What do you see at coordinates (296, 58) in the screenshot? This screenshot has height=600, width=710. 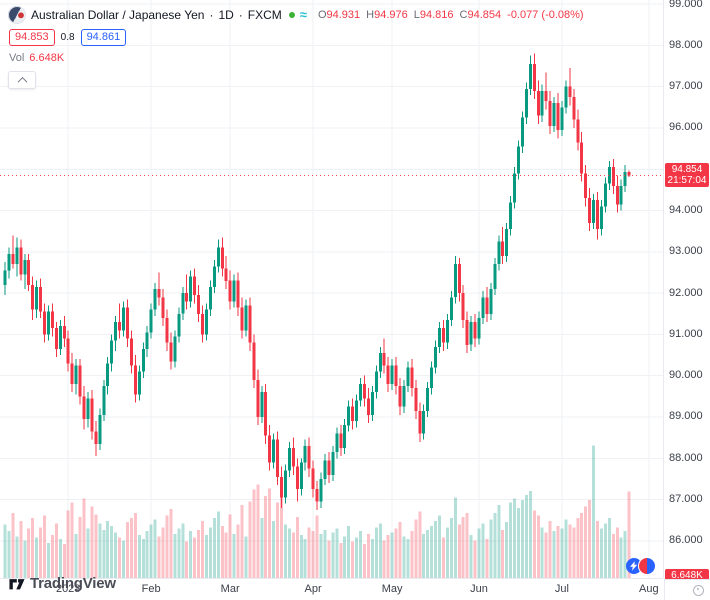 I see `volume-legend-row: Vol 6.648K` at bounding box center [296, 58].